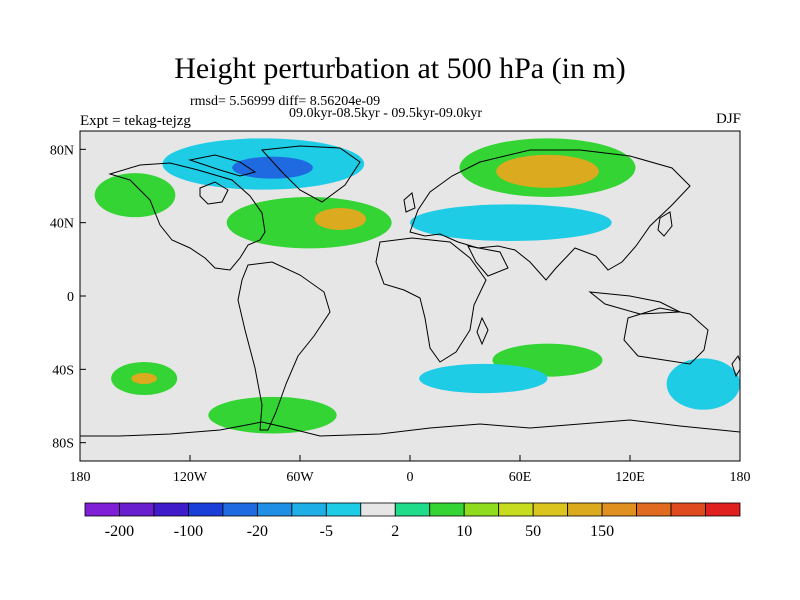 Image resolution: width=800 pixels, height=600 pixels. What do you see at coordinates (409, 202) in the screenshot?
I see `britain-coast` at bounding box center [409, 202].